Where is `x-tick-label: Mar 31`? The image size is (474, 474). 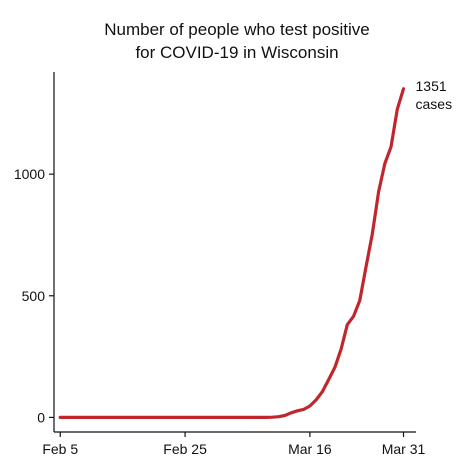
x-tick-label: Mar 31 is located at coordinates (404, 449).